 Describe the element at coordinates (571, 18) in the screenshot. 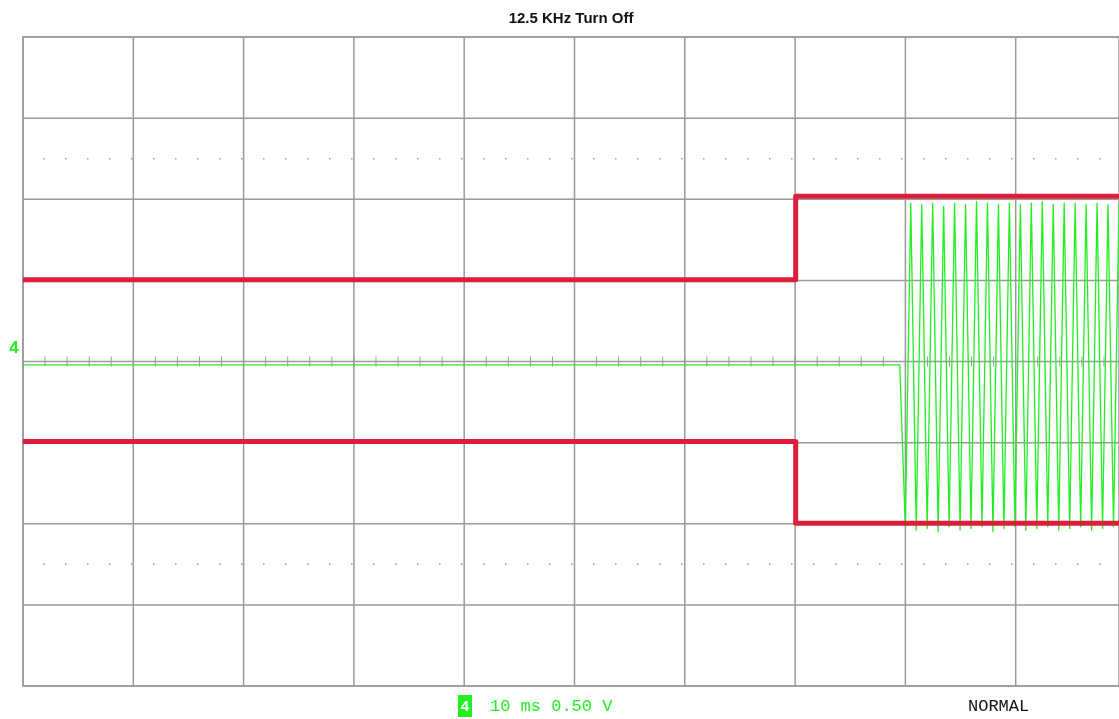

I see `chart-title: 12.5 KHz Turn Off` at that location.